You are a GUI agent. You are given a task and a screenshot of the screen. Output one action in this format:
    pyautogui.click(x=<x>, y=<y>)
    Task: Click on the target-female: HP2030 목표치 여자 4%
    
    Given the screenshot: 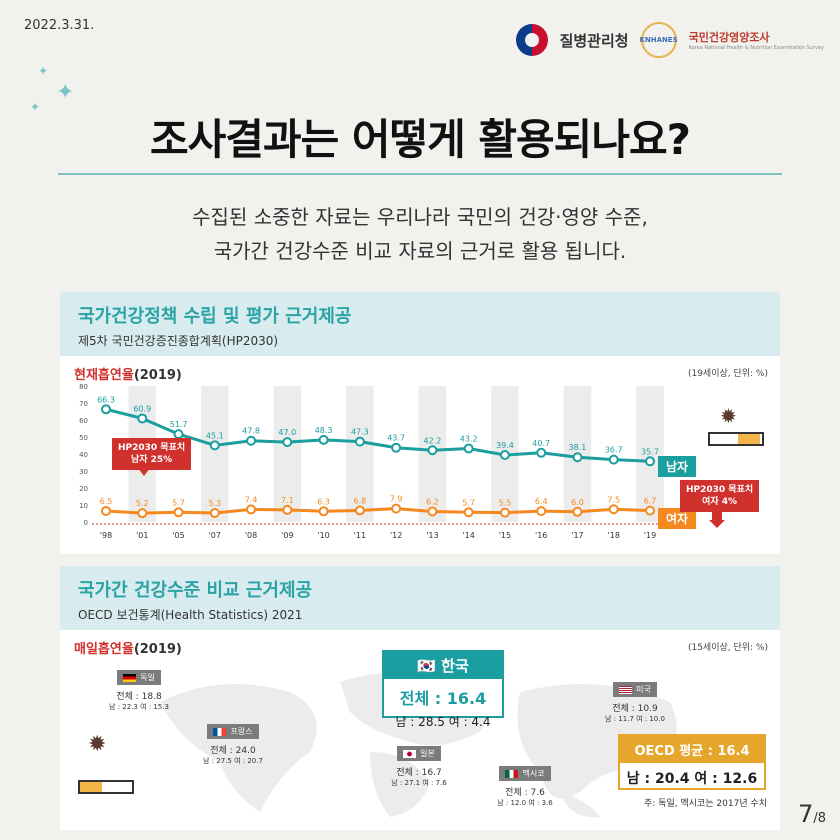 What is the action you would take?
    pyautogui.click(x=720, y=496)
    